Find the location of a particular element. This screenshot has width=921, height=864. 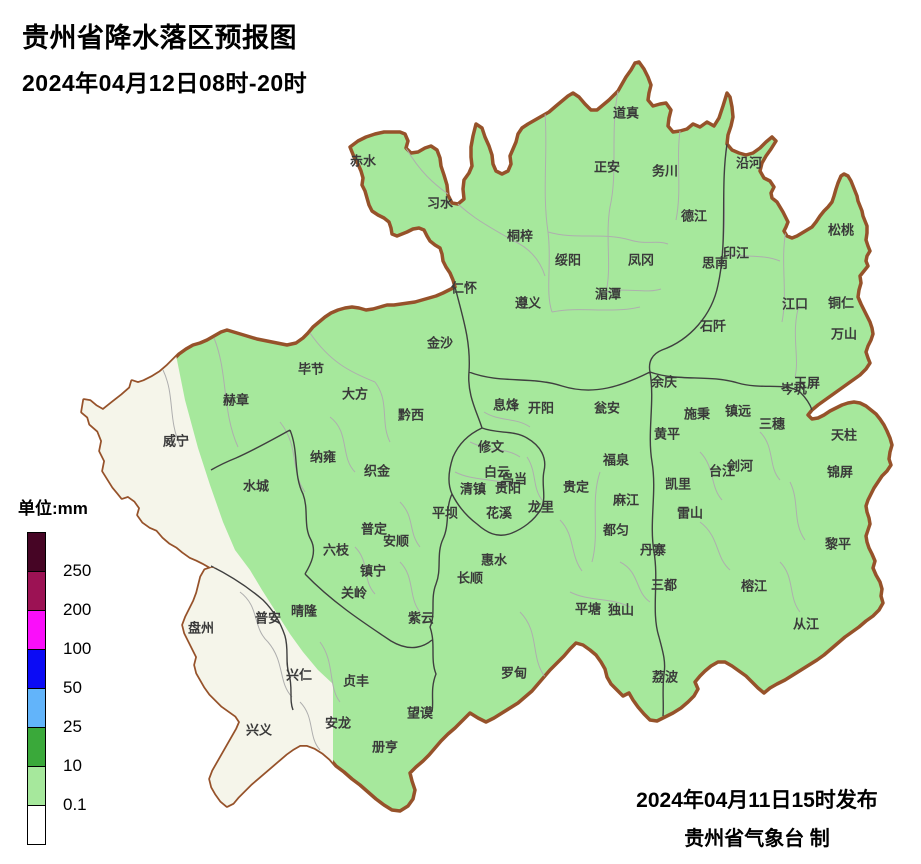

legend: 单位:mm 250 200 100 50 25 10 0.1 is located at coordinates (55, 669).